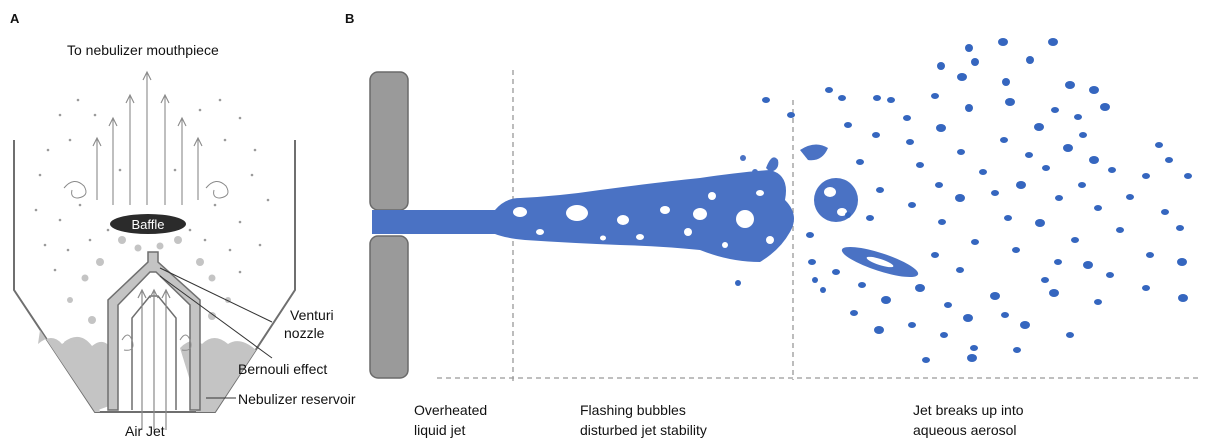  I want to click on stage3-caption-line1: Jet breaks up into, so click(968, 410).